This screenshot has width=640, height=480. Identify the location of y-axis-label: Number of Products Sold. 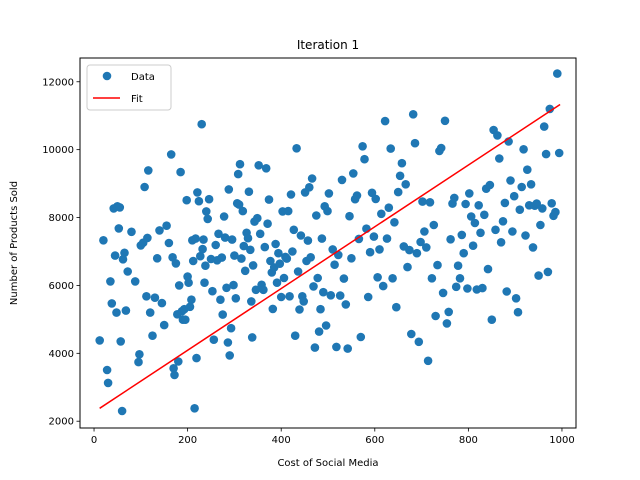
(14, 243).